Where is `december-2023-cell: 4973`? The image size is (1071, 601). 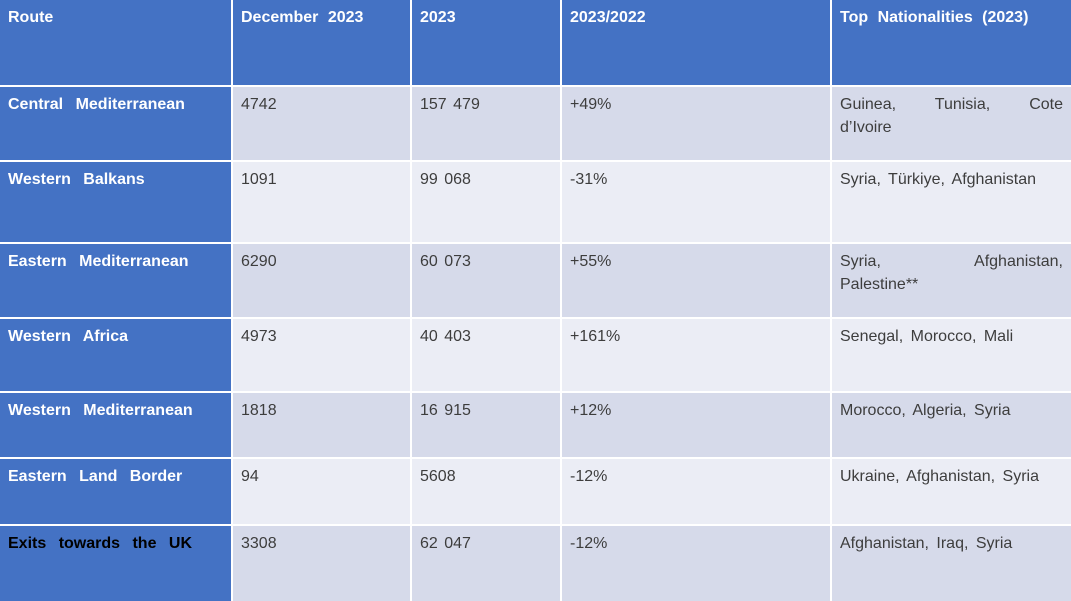 december-2023-cell: 4973 is located at coordinates (321, 355).